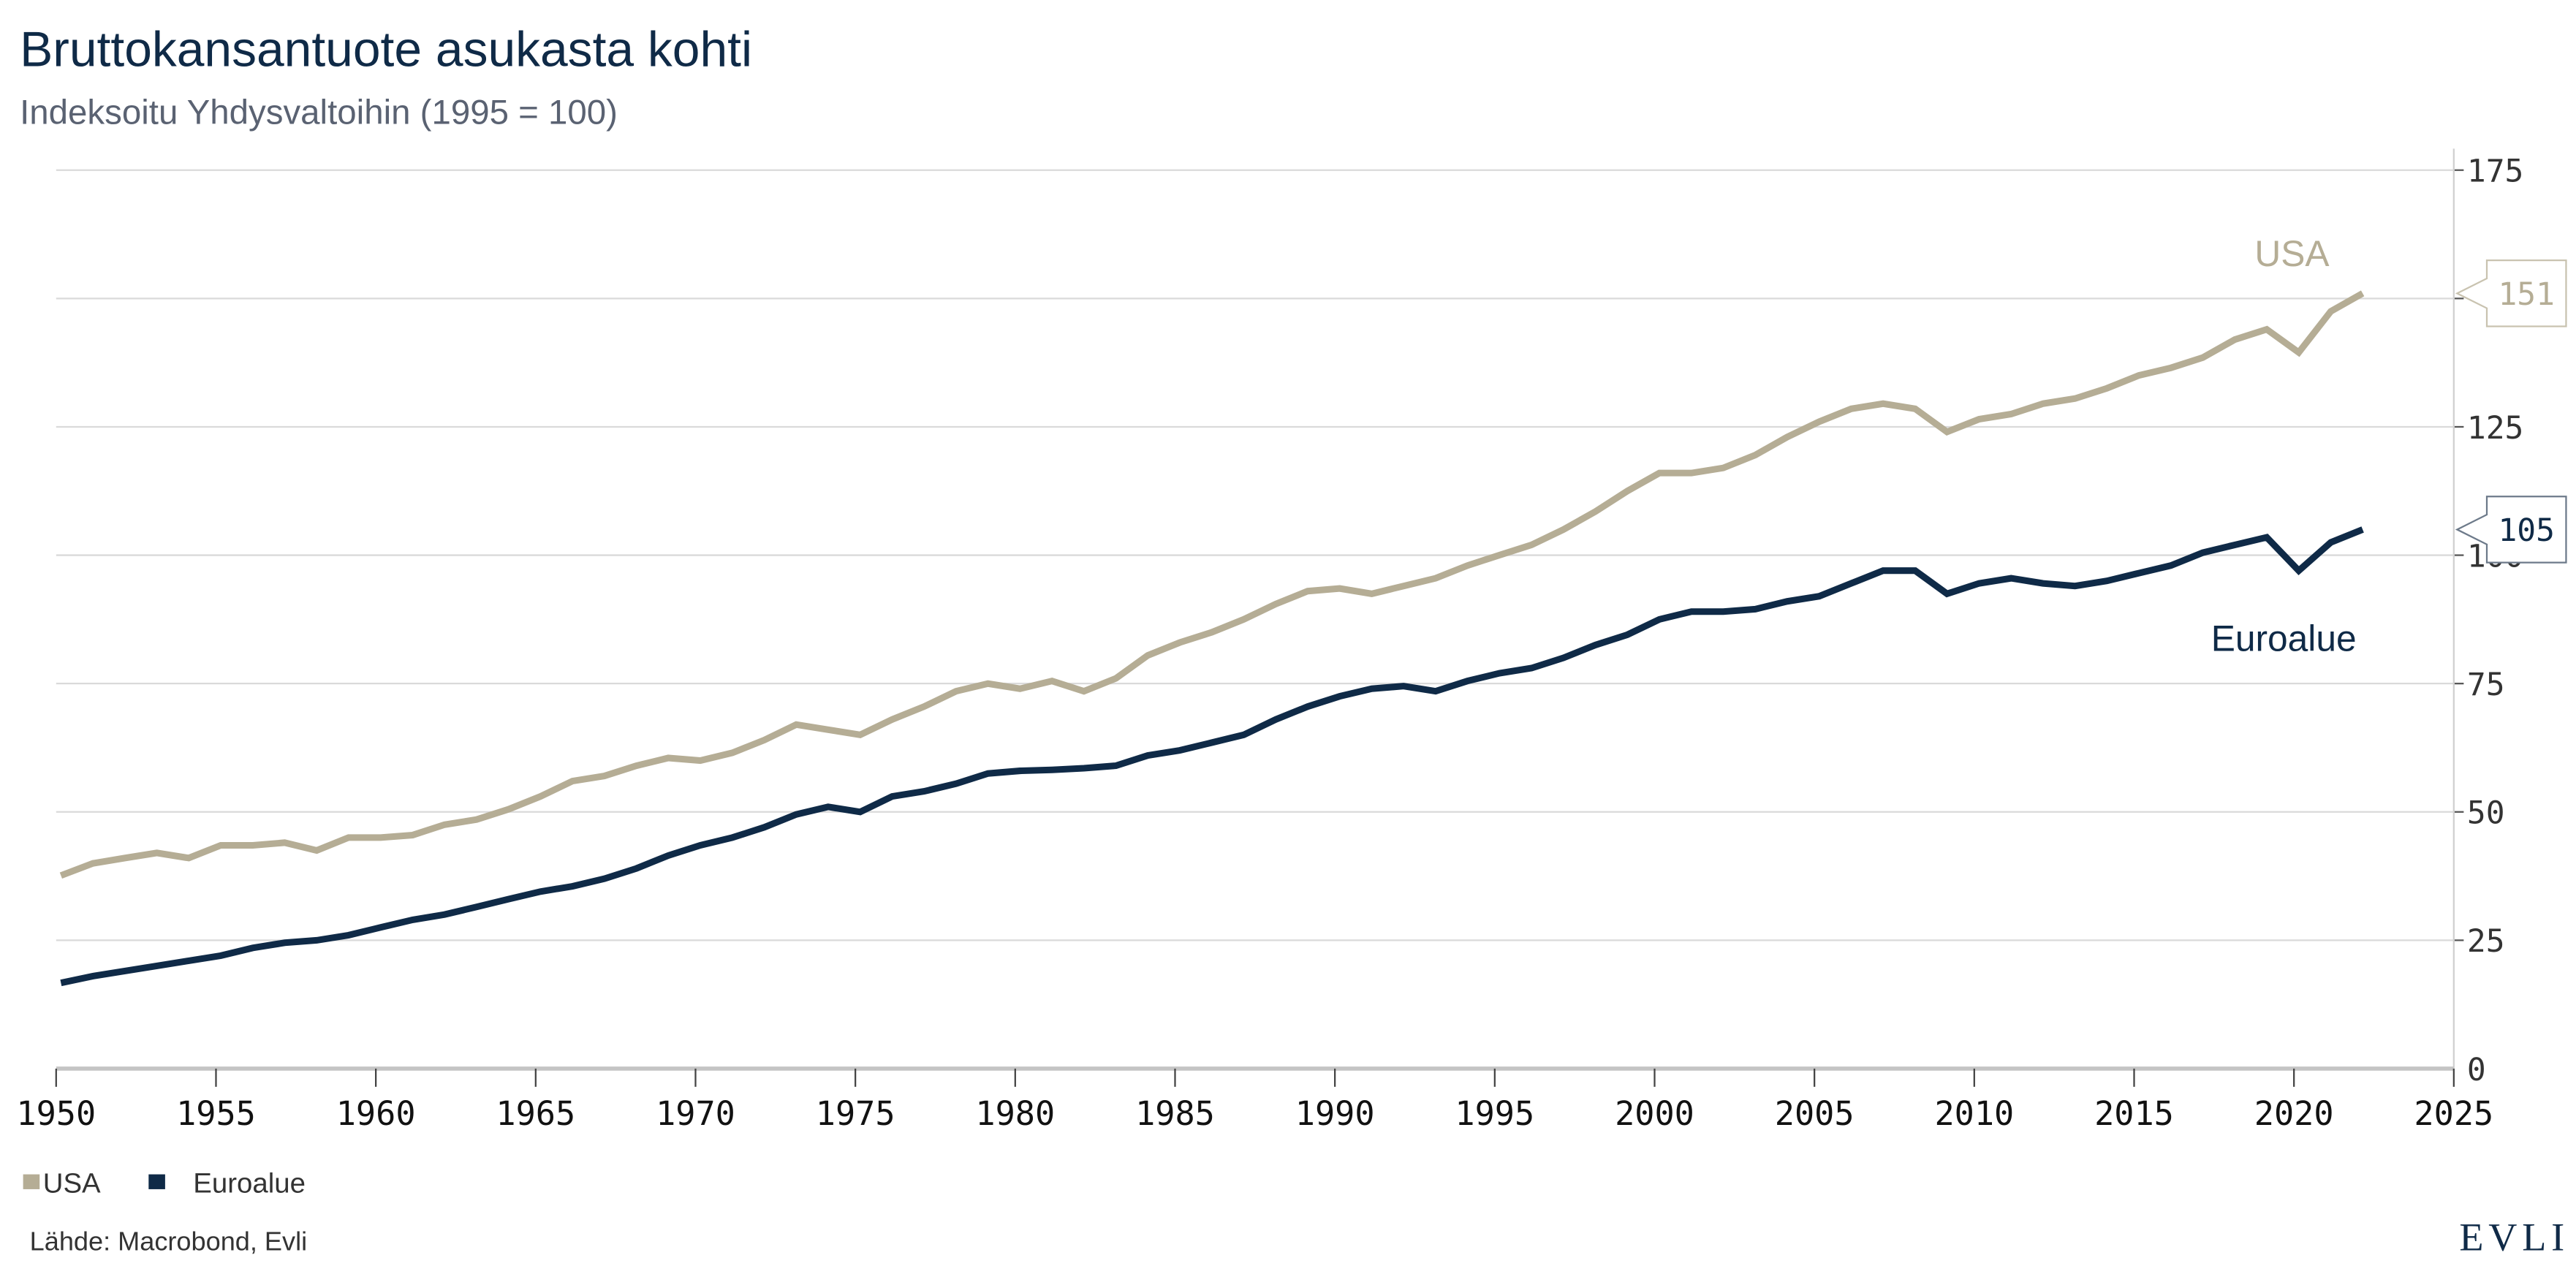 The height and width of the screenshot is (1285, 2576). Describe the element at coordinates (855, 1113) in the screenshot. I see `x-tick-label: 1975` at that location.